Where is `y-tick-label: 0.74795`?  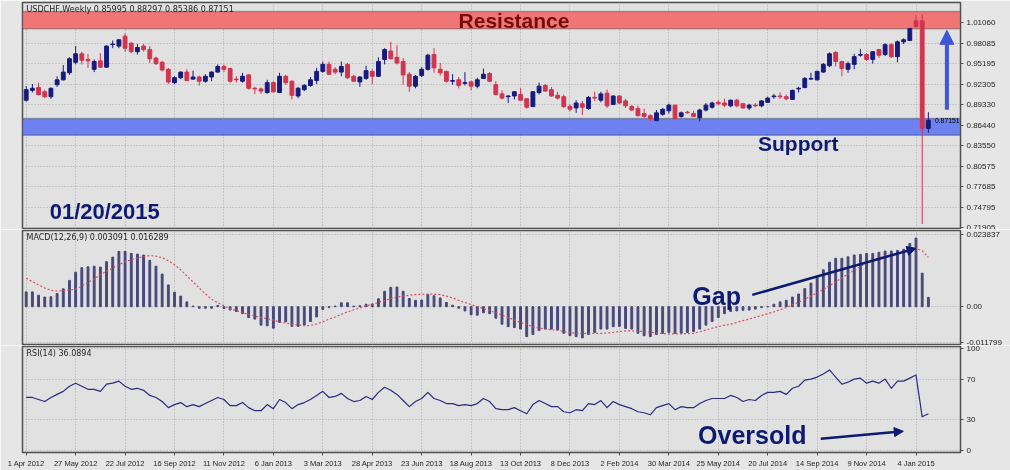
y-tick-label: 0.74795 is located at coordinates (981, 207).